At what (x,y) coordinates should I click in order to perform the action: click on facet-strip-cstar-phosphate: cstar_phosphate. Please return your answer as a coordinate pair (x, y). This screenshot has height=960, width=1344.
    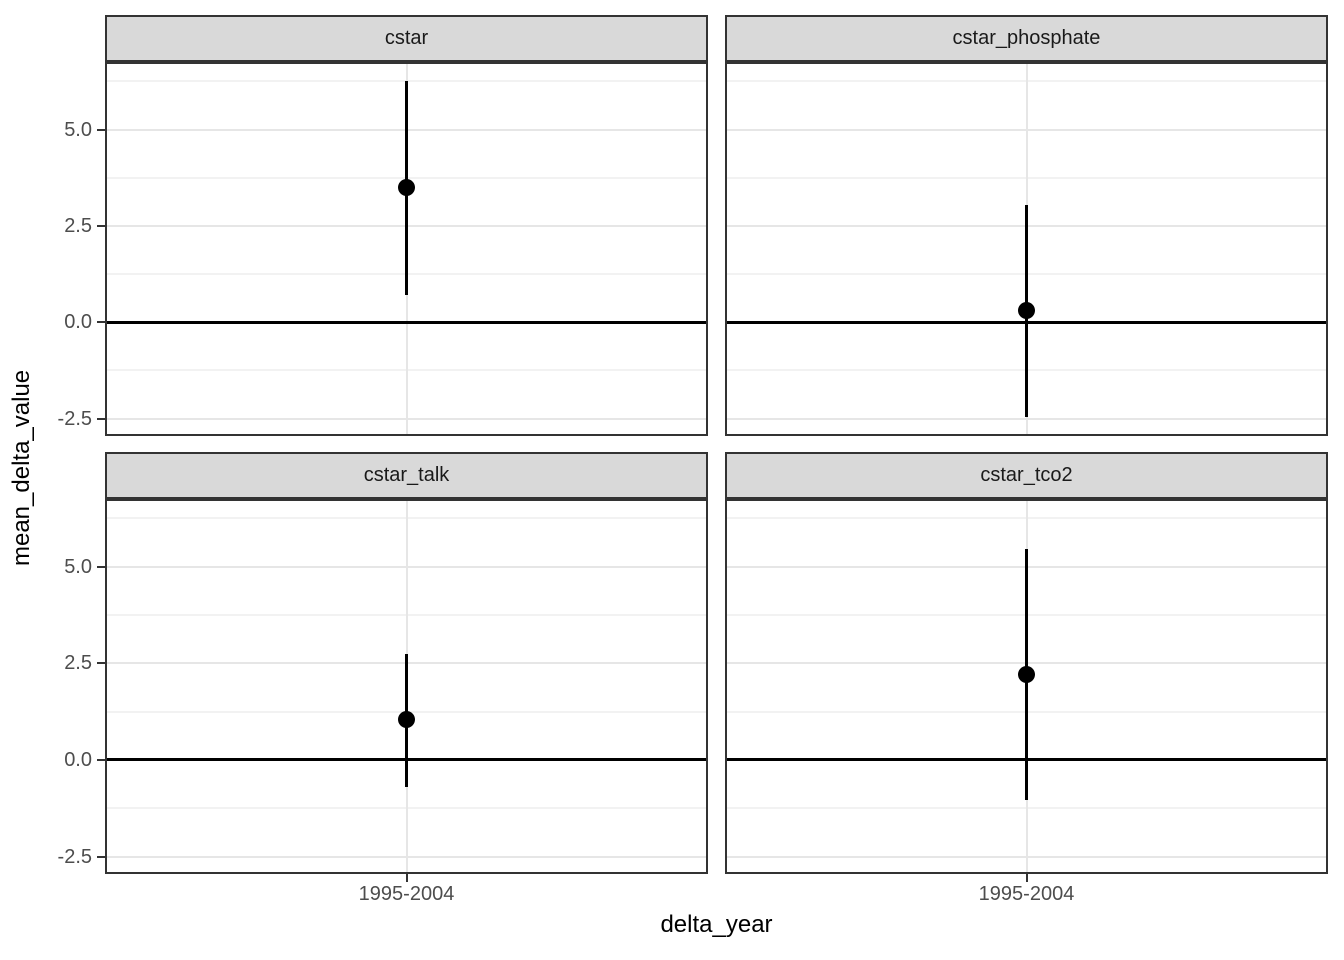
    Looking at the image, I should click on (1026, 38).